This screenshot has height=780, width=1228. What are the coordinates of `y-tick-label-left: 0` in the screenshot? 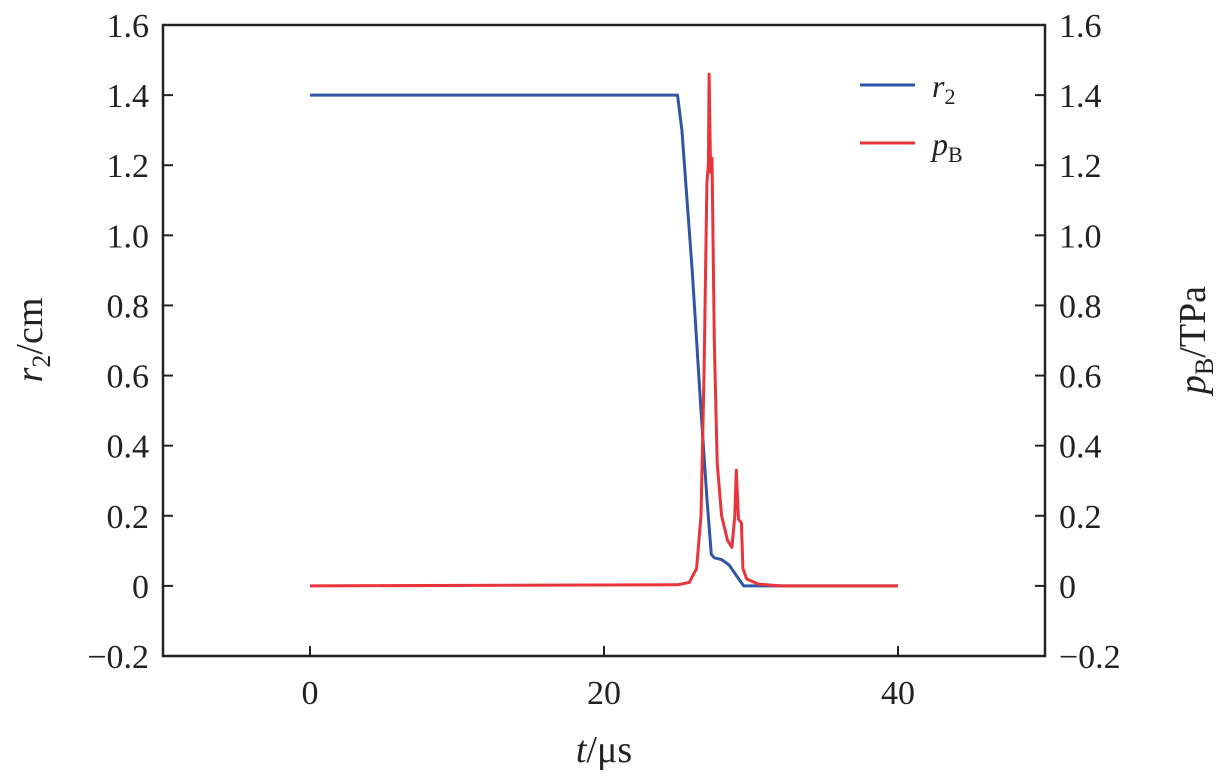 It's located at (140, 587).